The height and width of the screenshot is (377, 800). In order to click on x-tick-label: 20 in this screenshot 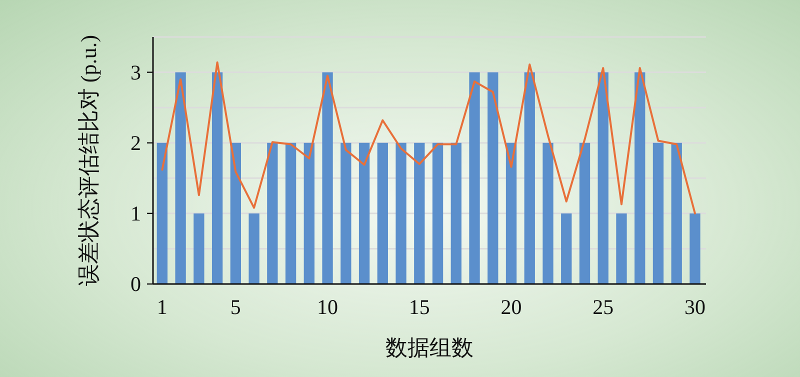, I will do `click(511, 307)`.